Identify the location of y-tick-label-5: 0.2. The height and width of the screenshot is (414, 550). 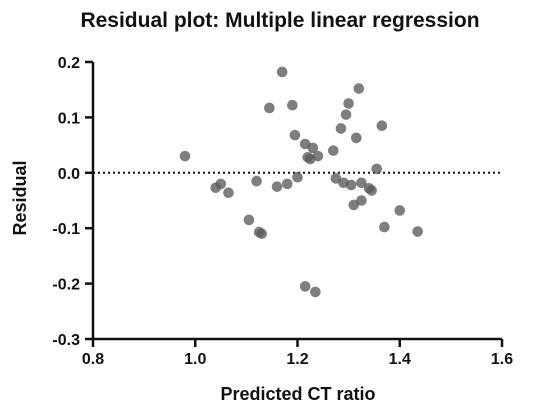
(69, 63).